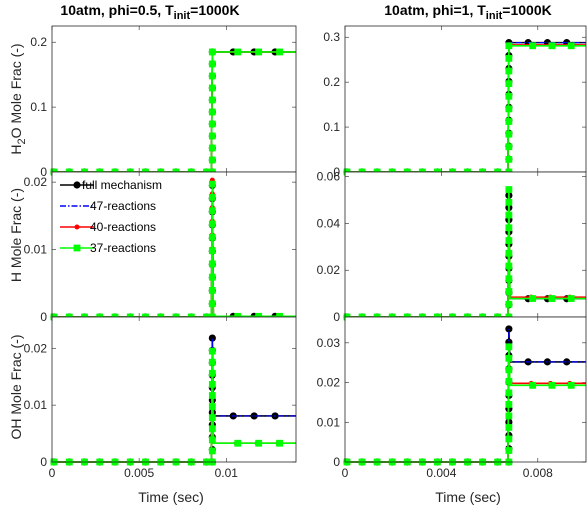 Image resolution: width=588 pixels, height=508 pixels. What do you see at coordinates (329, 343) in the screenshot?
I see `ytick-label: 0.03` at bounding box center [329, 343].